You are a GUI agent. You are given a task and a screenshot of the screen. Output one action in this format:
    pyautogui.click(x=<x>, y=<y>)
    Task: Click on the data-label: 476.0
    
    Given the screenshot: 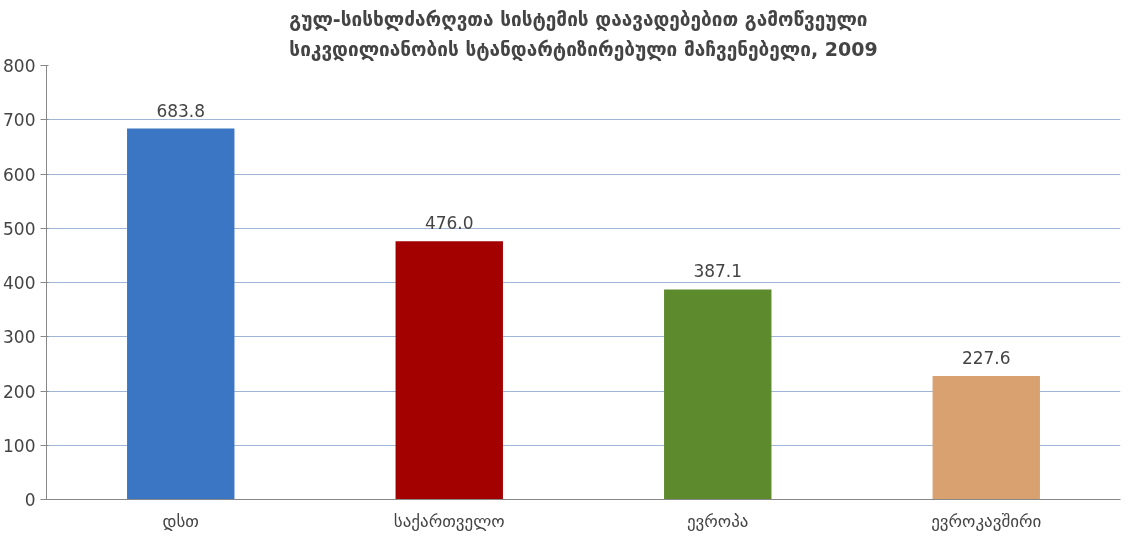 What is the action you would take?
    pyautogui.click(x=449, y=223)
    